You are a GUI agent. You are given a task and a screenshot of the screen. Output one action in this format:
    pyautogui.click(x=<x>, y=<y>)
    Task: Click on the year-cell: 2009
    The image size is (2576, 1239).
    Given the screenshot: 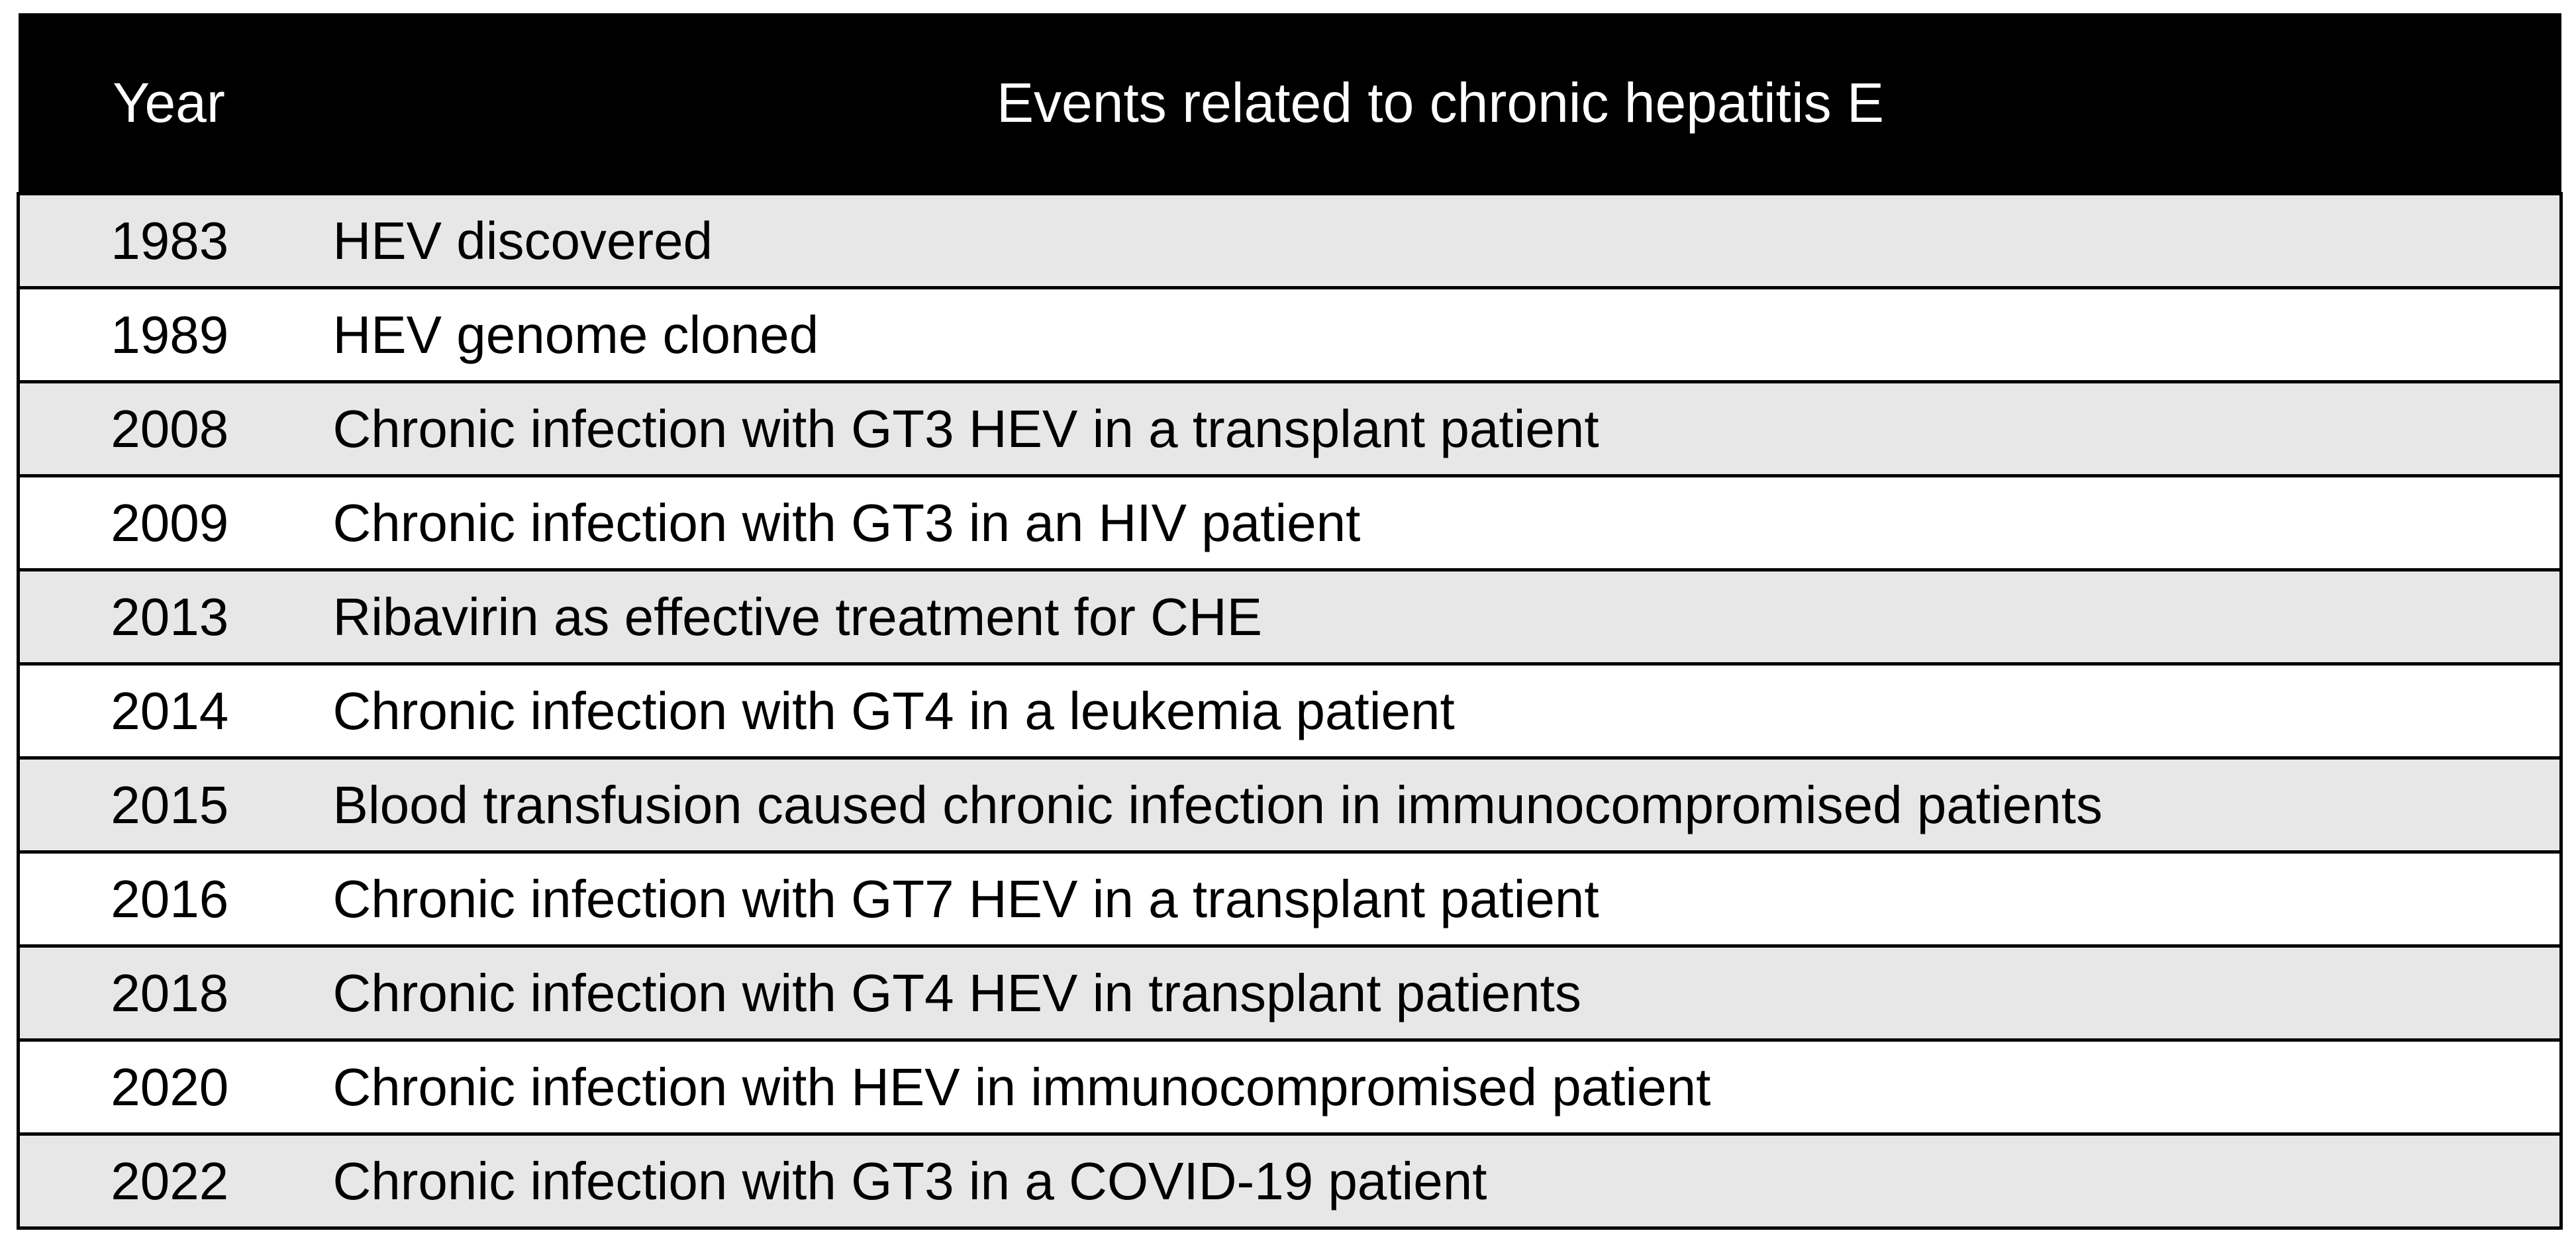 What is the action you would take?
    pyautogui.click(x=169, y=522)
    